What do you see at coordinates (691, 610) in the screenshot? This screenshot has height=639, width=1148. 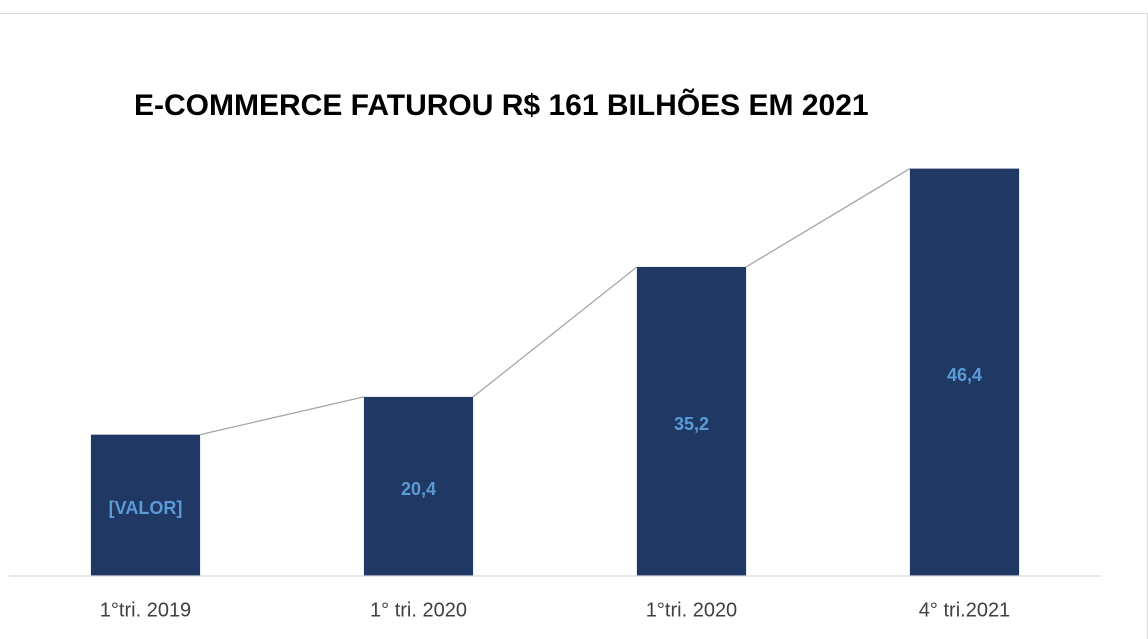 I see `x-tick-label: 1°tri. 2020` at bounding box center [691, 610].